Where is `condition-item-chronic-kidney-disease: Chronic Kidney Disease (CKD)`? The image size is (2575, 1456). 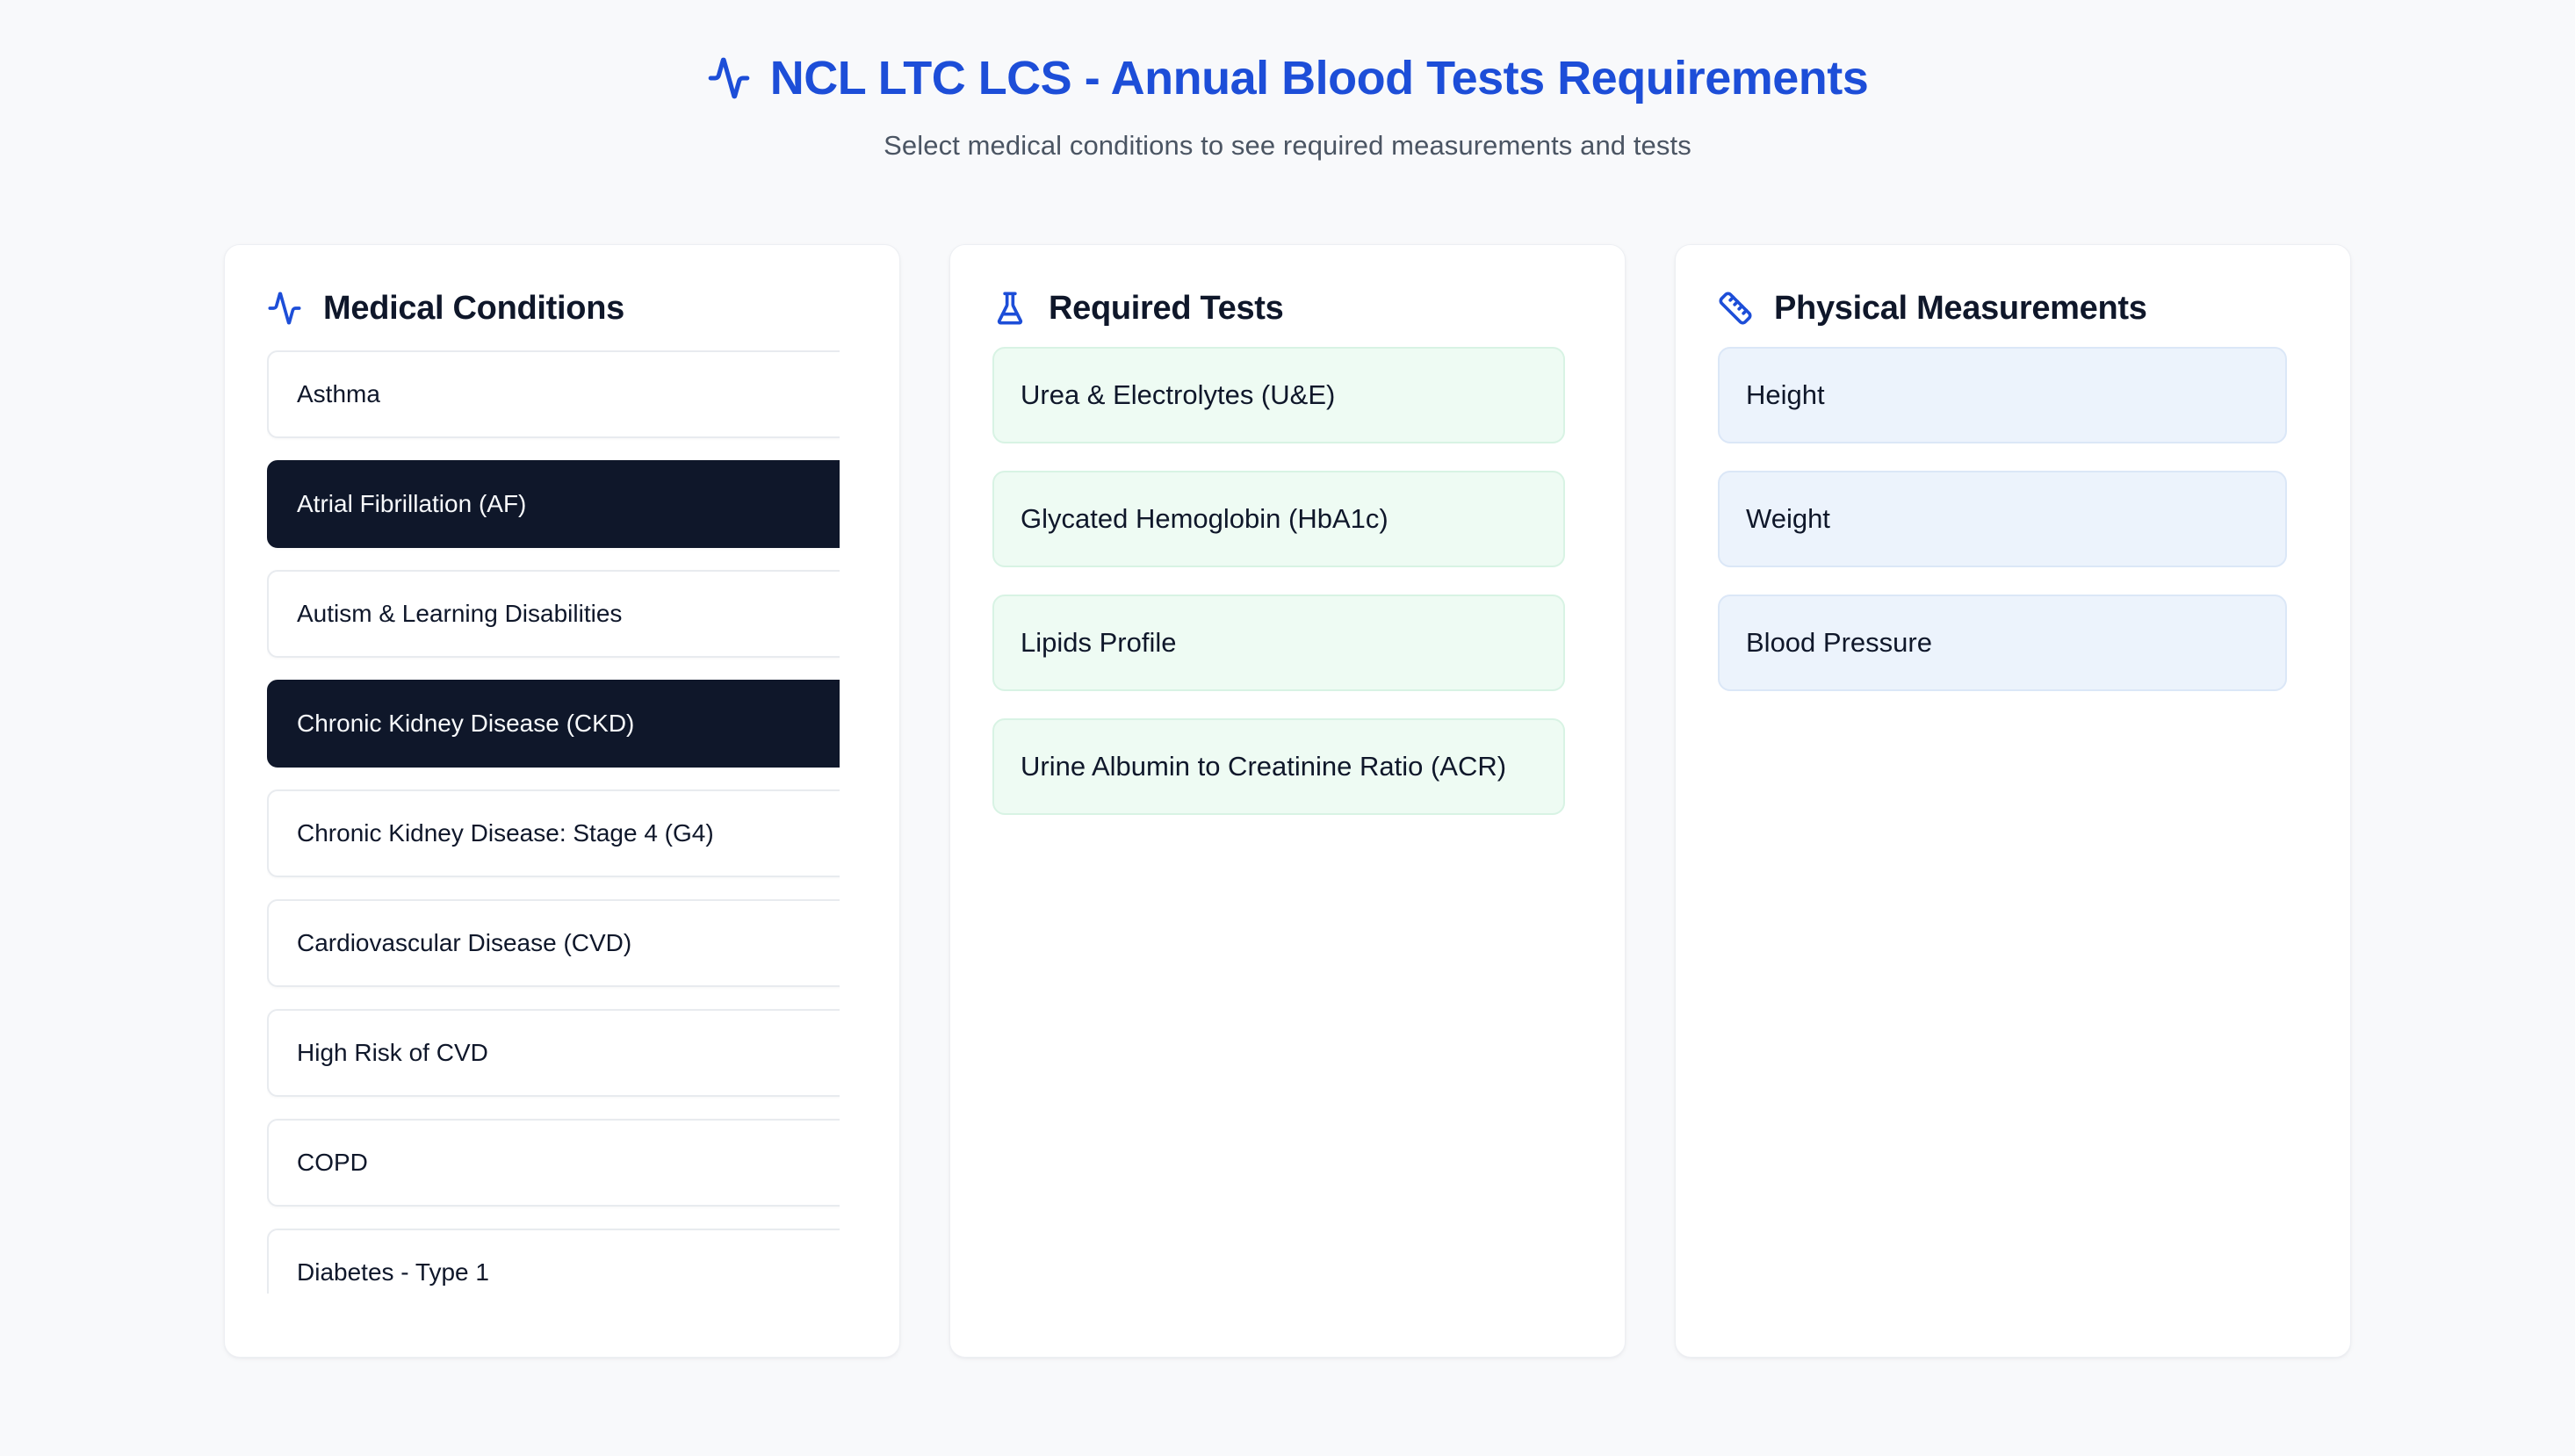 condition-item-chronic-kidney-disease: Chronic Kidney Disease (CKD) is located at coordinates (553, 724).